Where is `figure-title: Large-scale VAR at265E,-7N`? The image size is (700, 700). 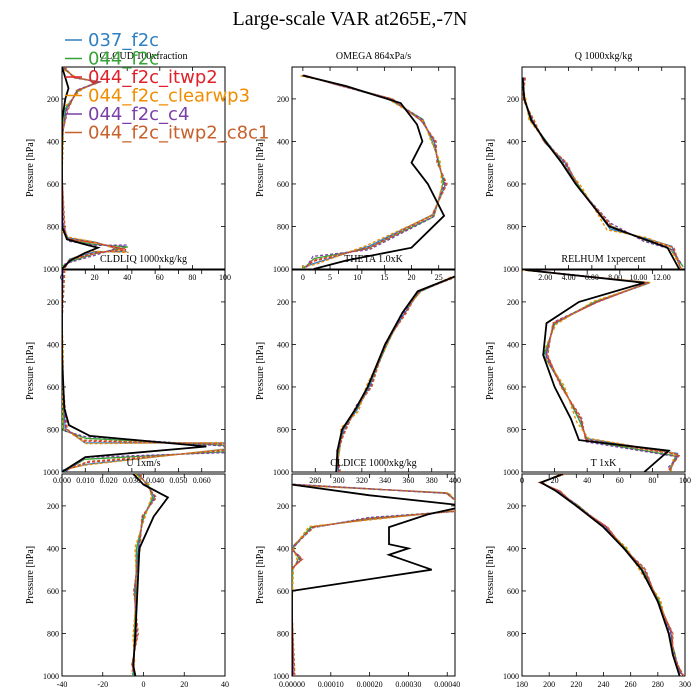
figure-title: Large-scale VAR at265E,-7N is located at coordinates (350, 19).